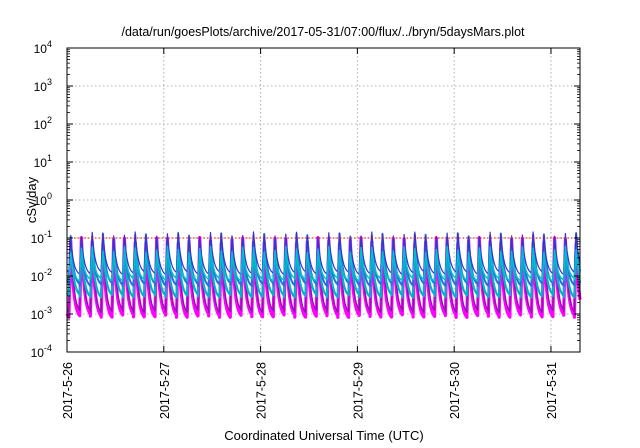  I want to click on x-tick-label: 2017-5-29, so click(358, 390).